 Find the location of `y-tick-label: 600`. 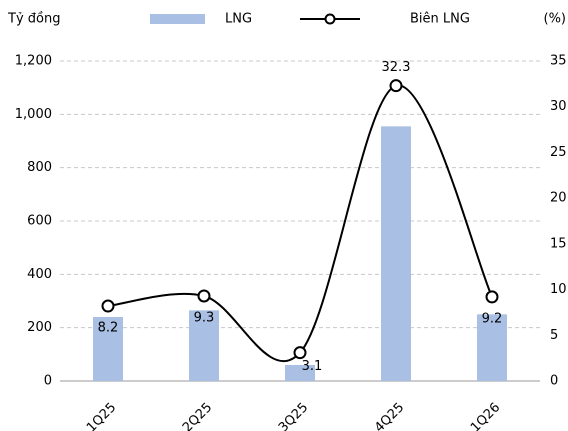

y-tick-label: 600 is located at coordinates (39, 221).